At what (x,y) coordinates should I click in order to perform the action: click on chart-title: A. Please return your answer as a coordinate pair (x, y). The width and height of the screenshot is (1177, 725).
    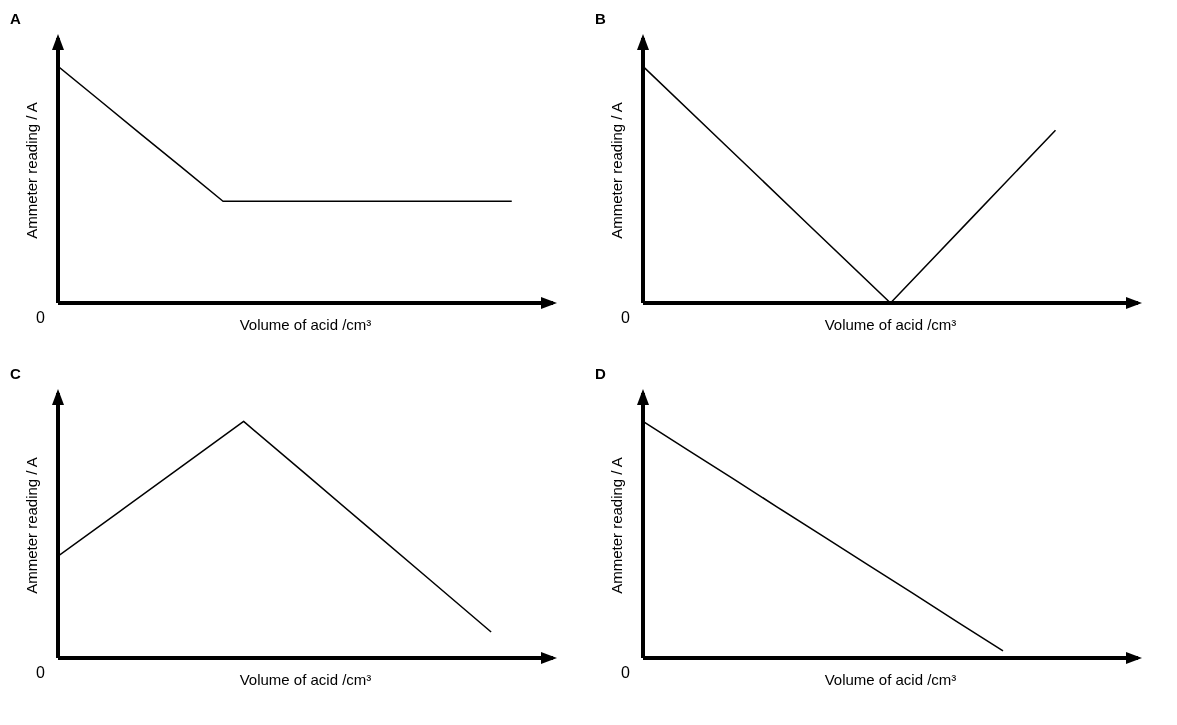
    Looking at the image, I should click on (15, 18).